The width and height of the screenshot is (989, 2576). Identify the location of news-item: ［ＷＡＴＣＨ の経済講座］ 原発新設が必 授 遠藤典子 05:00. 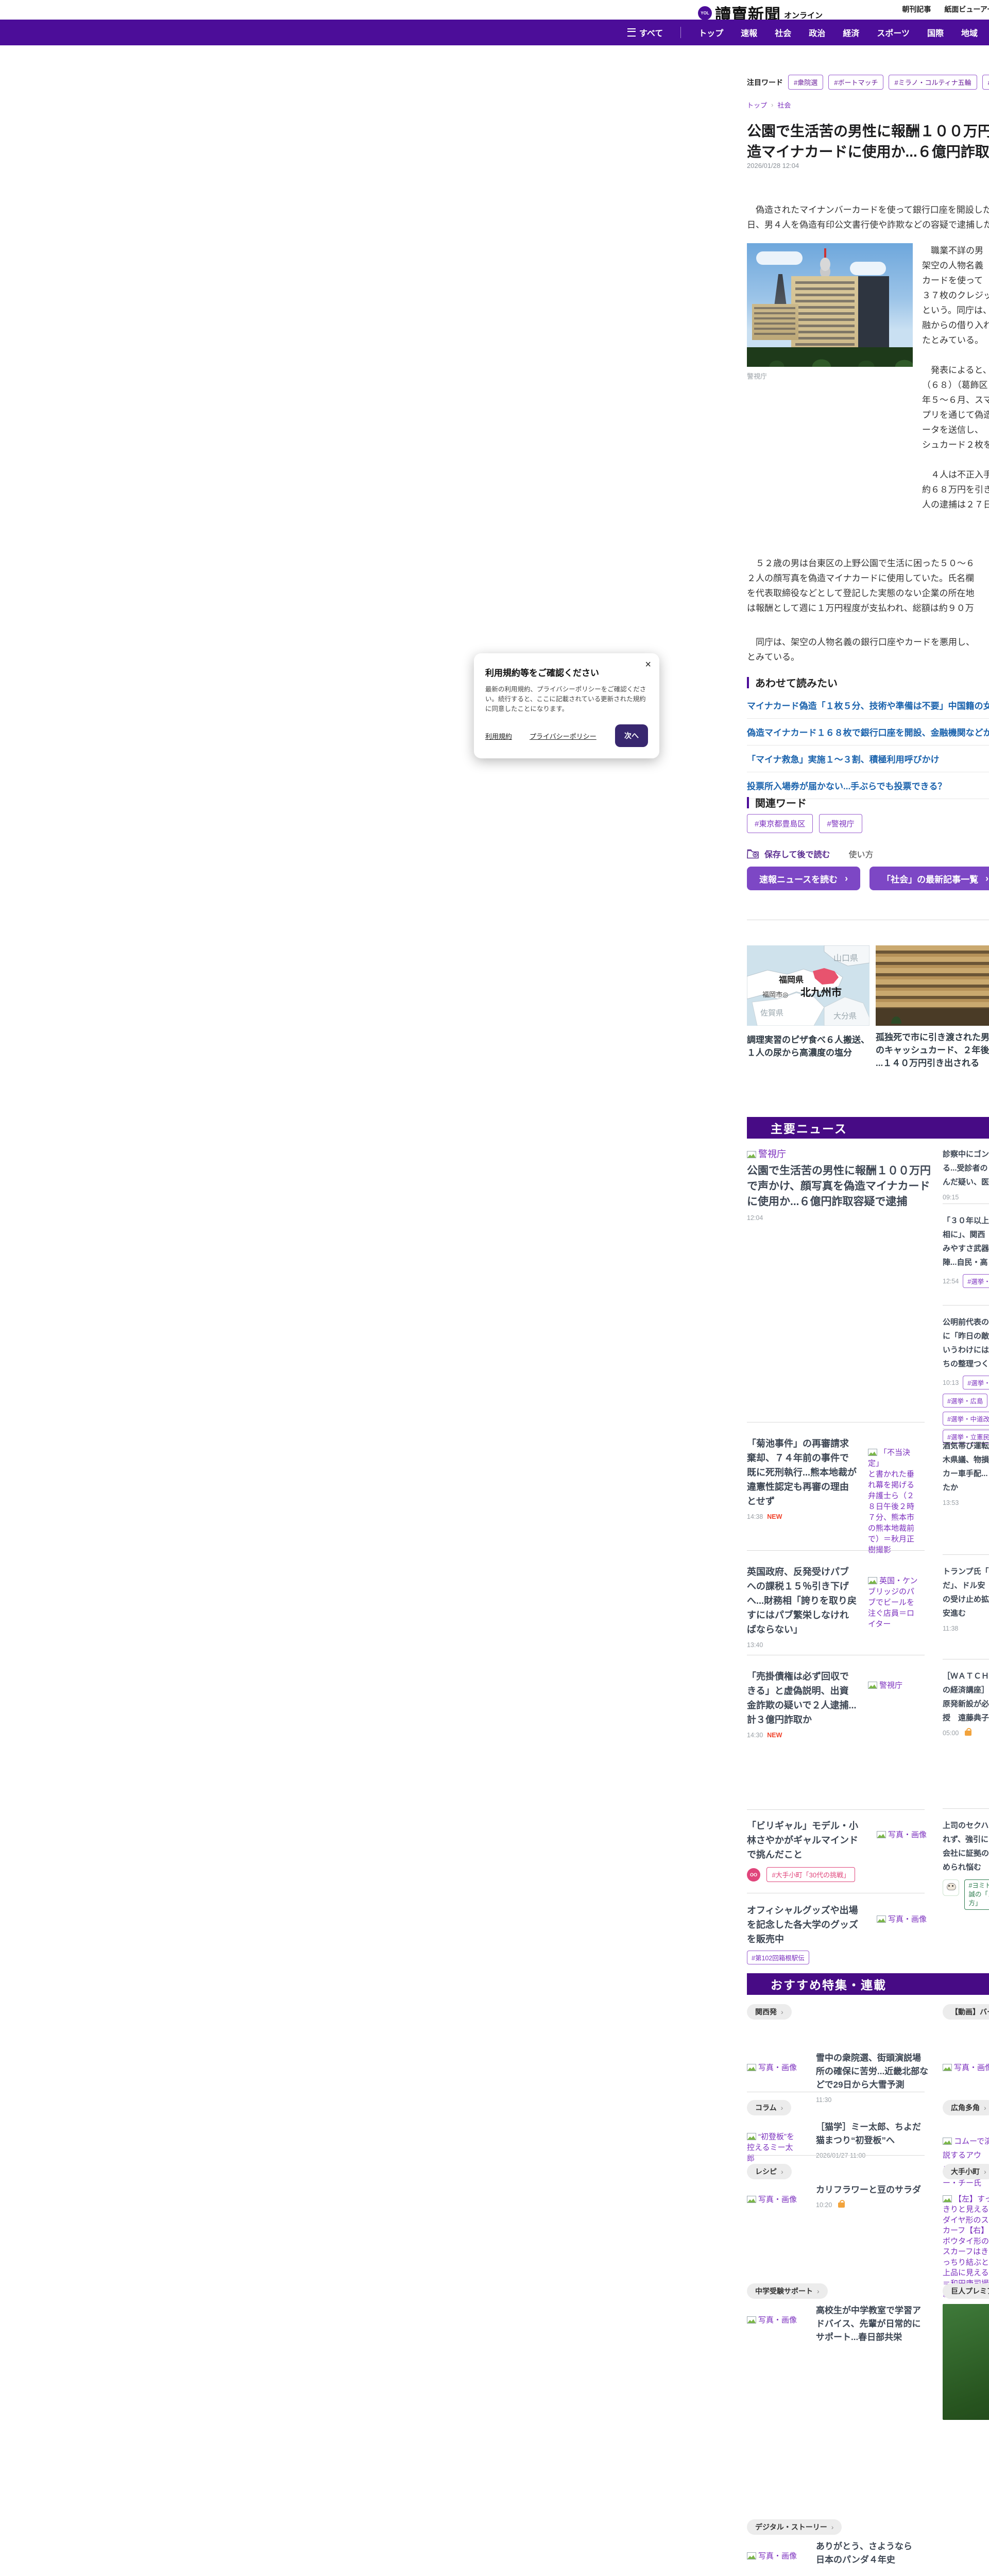
(966, 1703).